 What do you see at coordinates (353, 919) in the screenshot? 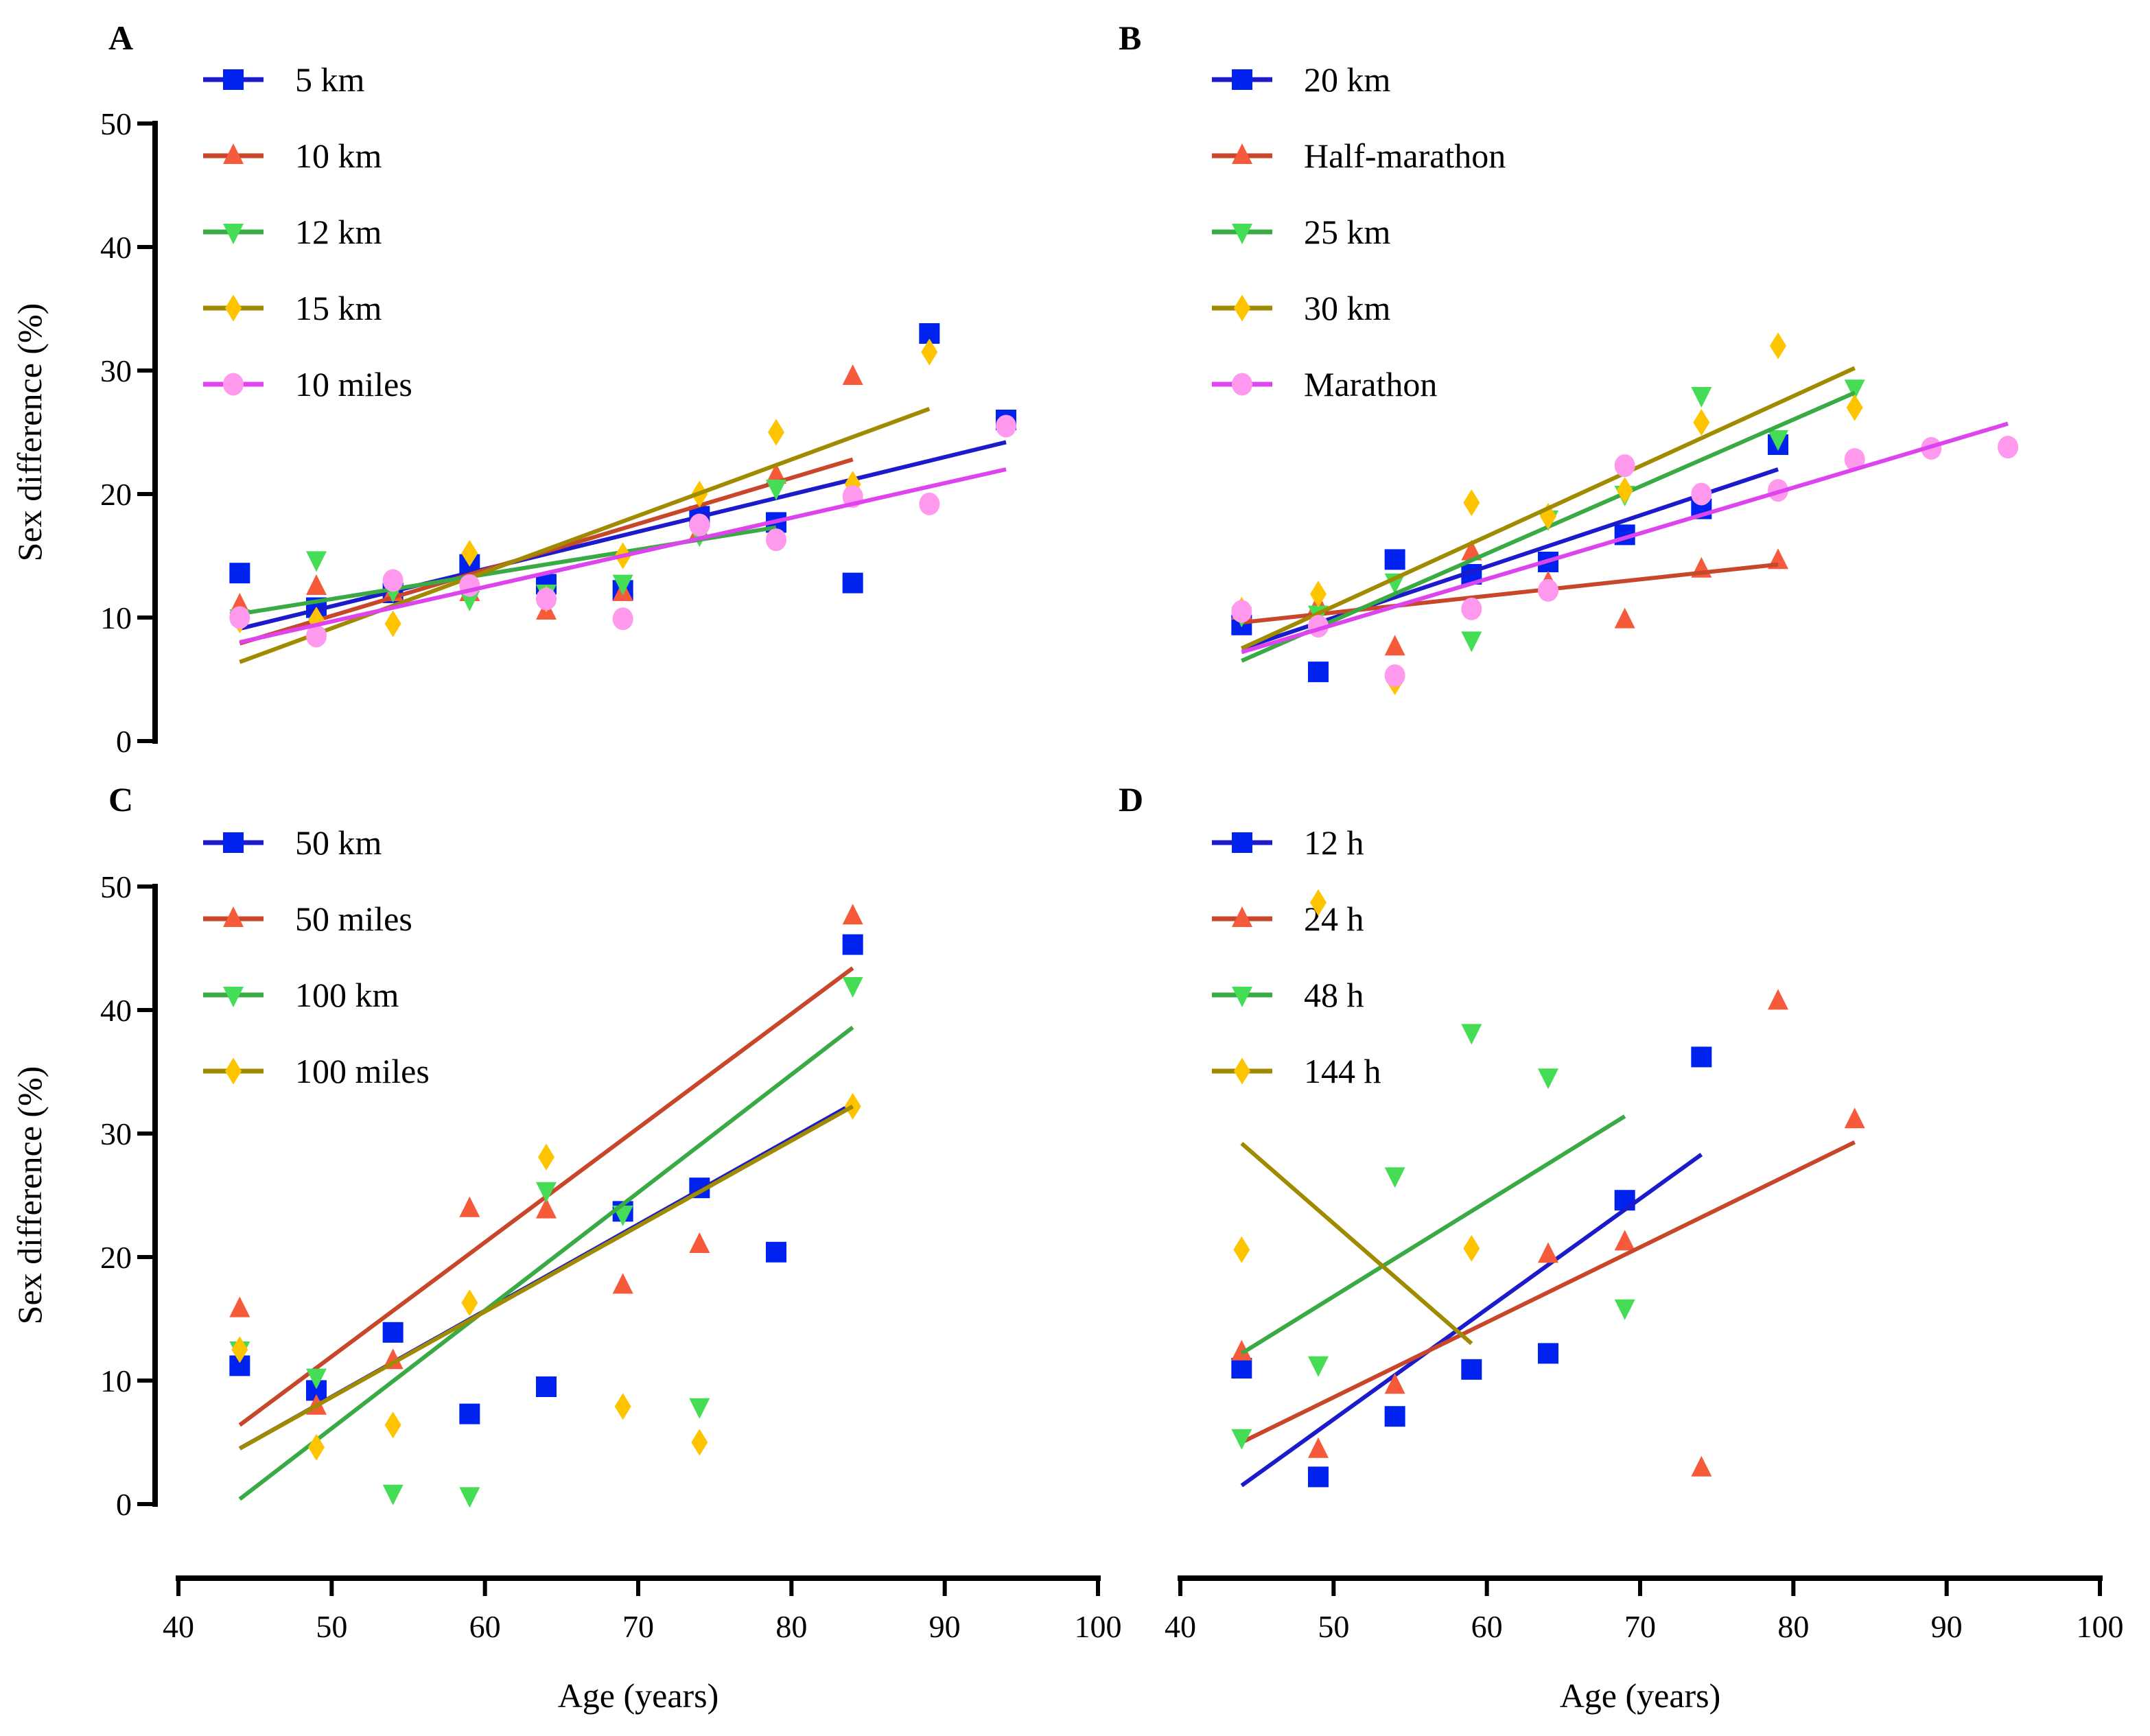
I see `legend-label: 50 miles` at bounding box center [353, 919].